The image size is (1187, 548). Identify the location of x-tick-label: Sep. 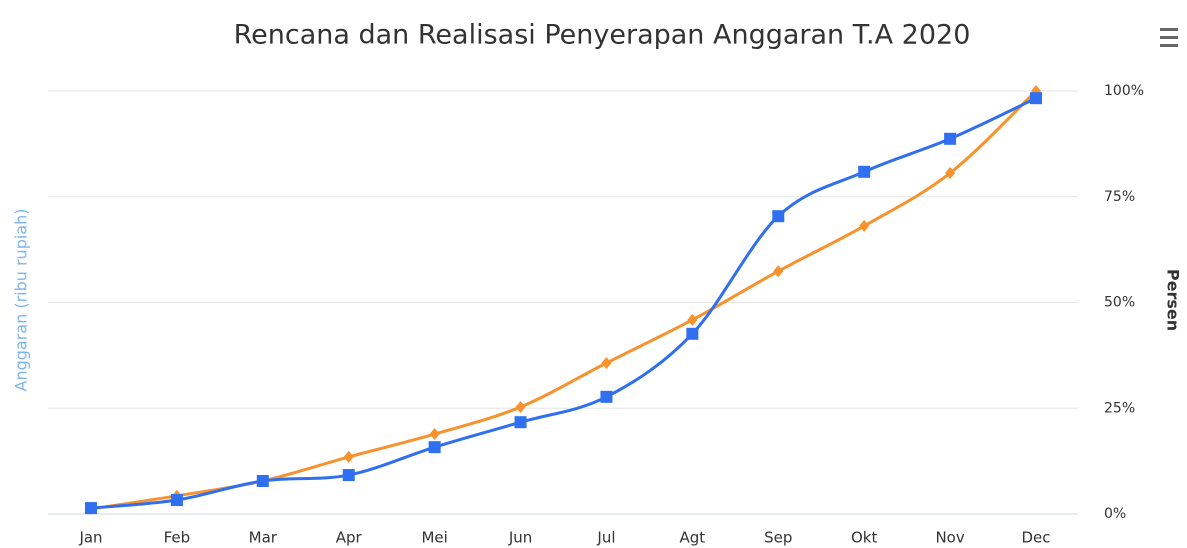
(778, 538).